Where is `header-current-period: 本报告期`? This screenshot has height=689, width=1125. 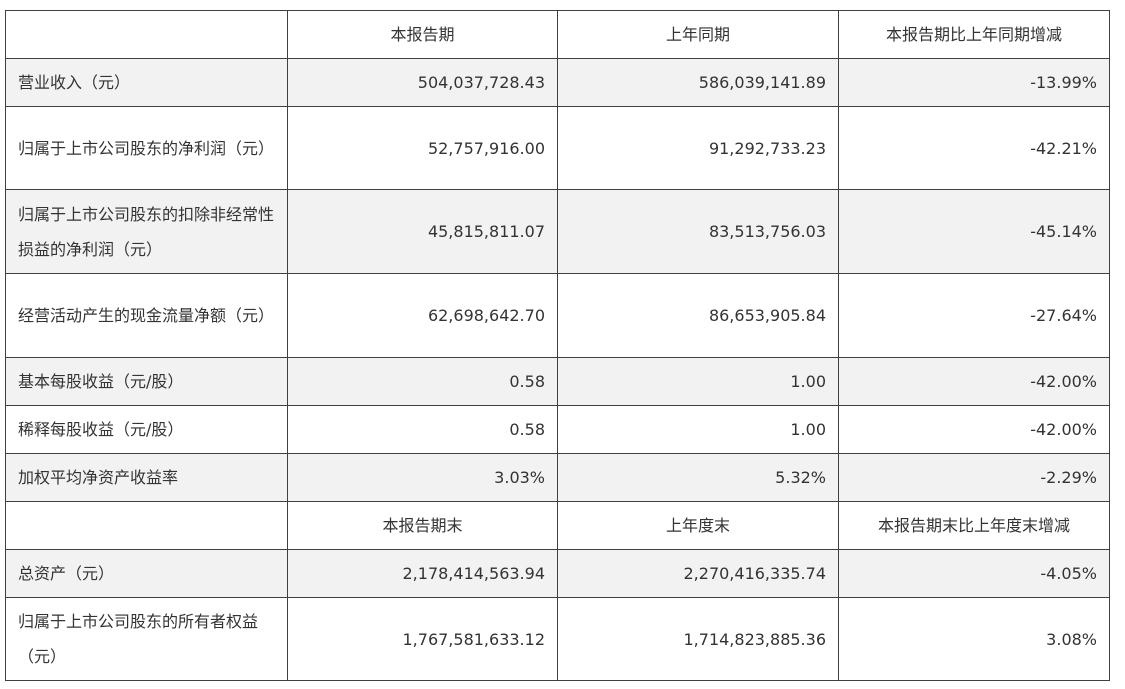
header-current-period: 本报告期 is located at coordinates (422, 34).